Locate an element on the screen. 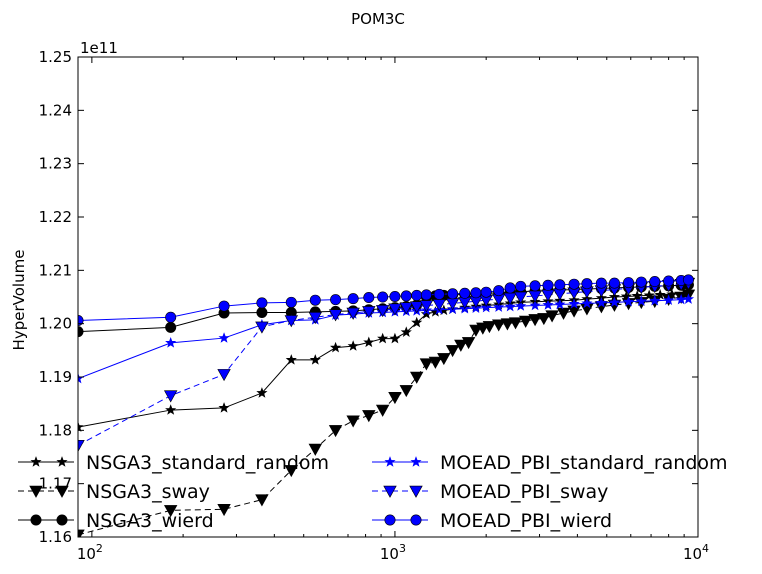 The image size is (762, 574). y-tick-label: 1.18 is located at coordinates (55, 430).